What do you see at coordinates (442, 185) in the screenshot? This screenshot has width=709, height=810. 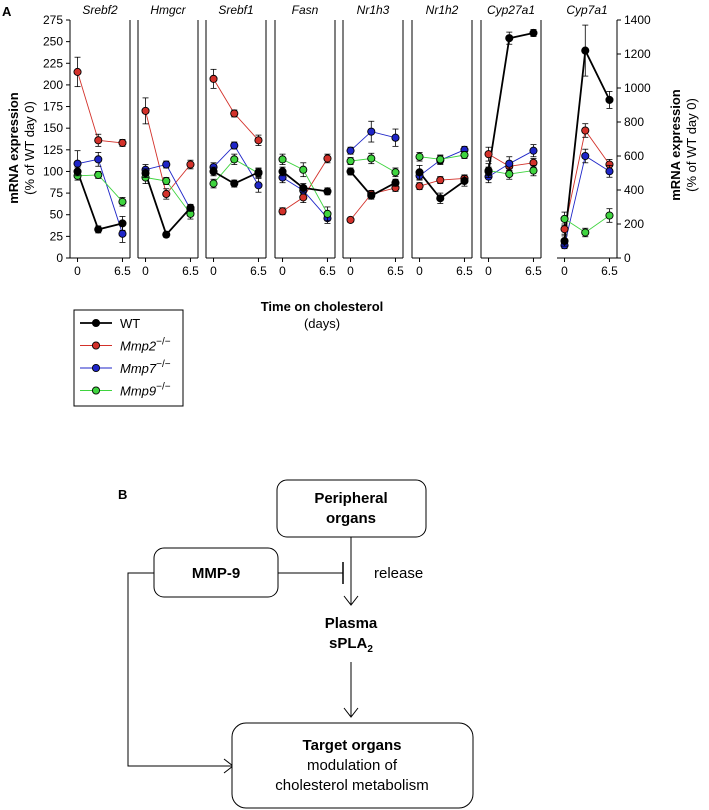 I see `series-line-wt-nr1h2` at bounding box center [442, 185].